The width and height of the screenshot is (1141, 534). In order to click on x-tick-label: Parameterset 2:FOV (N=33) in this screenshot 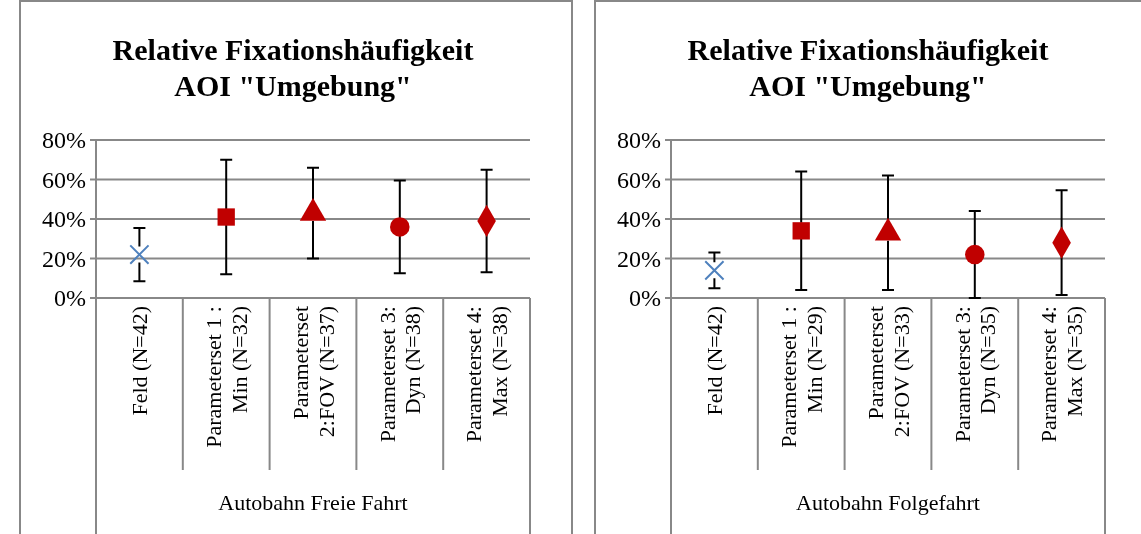, I will do `click(888, 372)`.